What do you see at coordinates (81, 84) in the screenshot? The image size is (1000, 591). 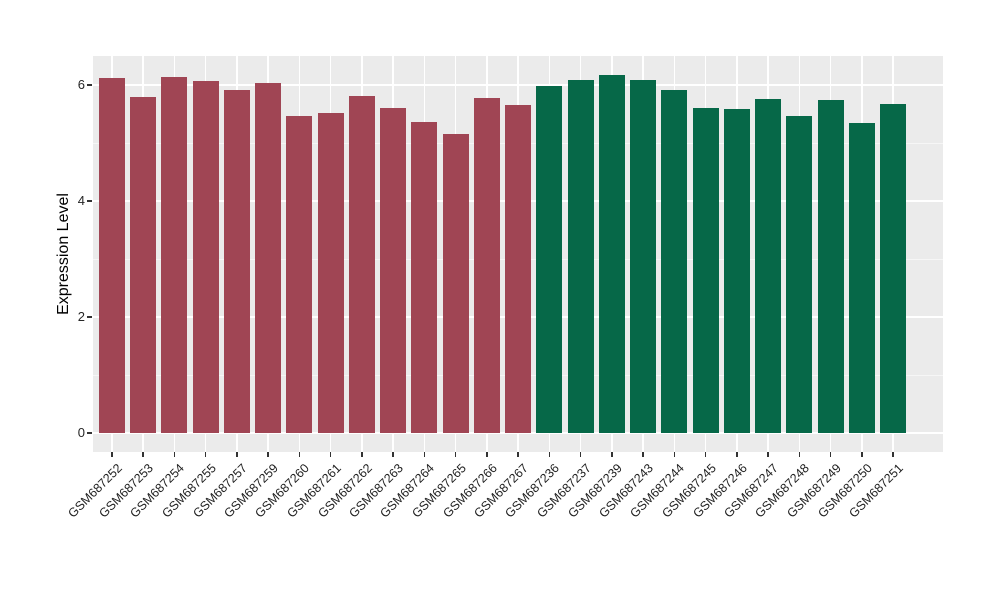 I see `y-tick-label: 6` at bounding box center [81, 84].